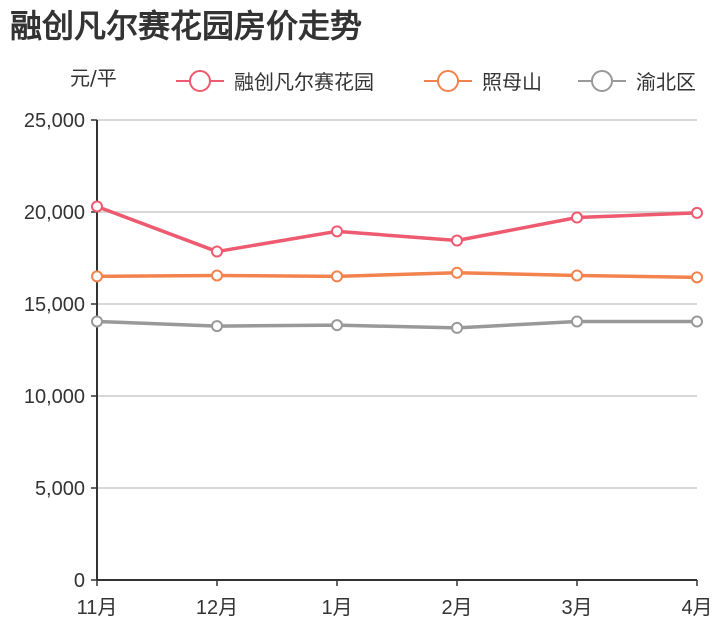  What do you see at coordinates (576, 608) in the screenshot?
I see `x-tick-label: 3月` at bounding box center [576, 608].